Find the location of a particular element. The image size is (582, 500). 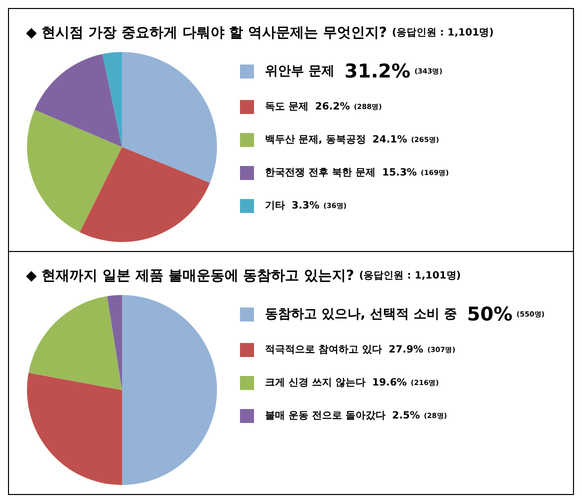

legend-label: 백두산 문제, 동북공정 is located at coordinates (315, 140).